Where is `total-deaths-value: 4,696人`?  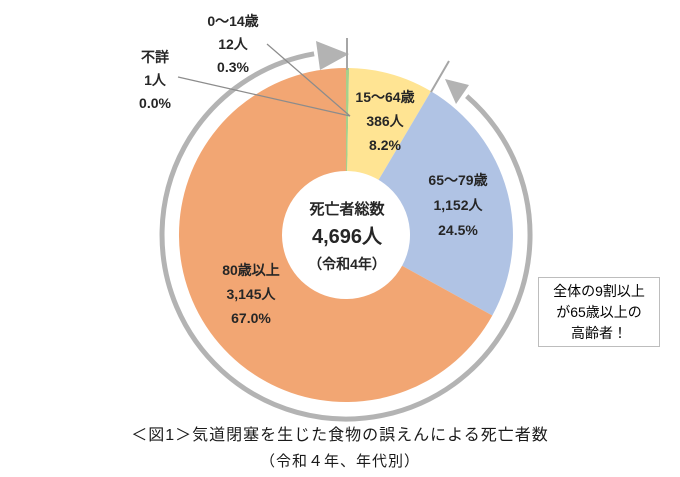
total-deaths-value: 4,696人 is located at coordinates (347, 237).